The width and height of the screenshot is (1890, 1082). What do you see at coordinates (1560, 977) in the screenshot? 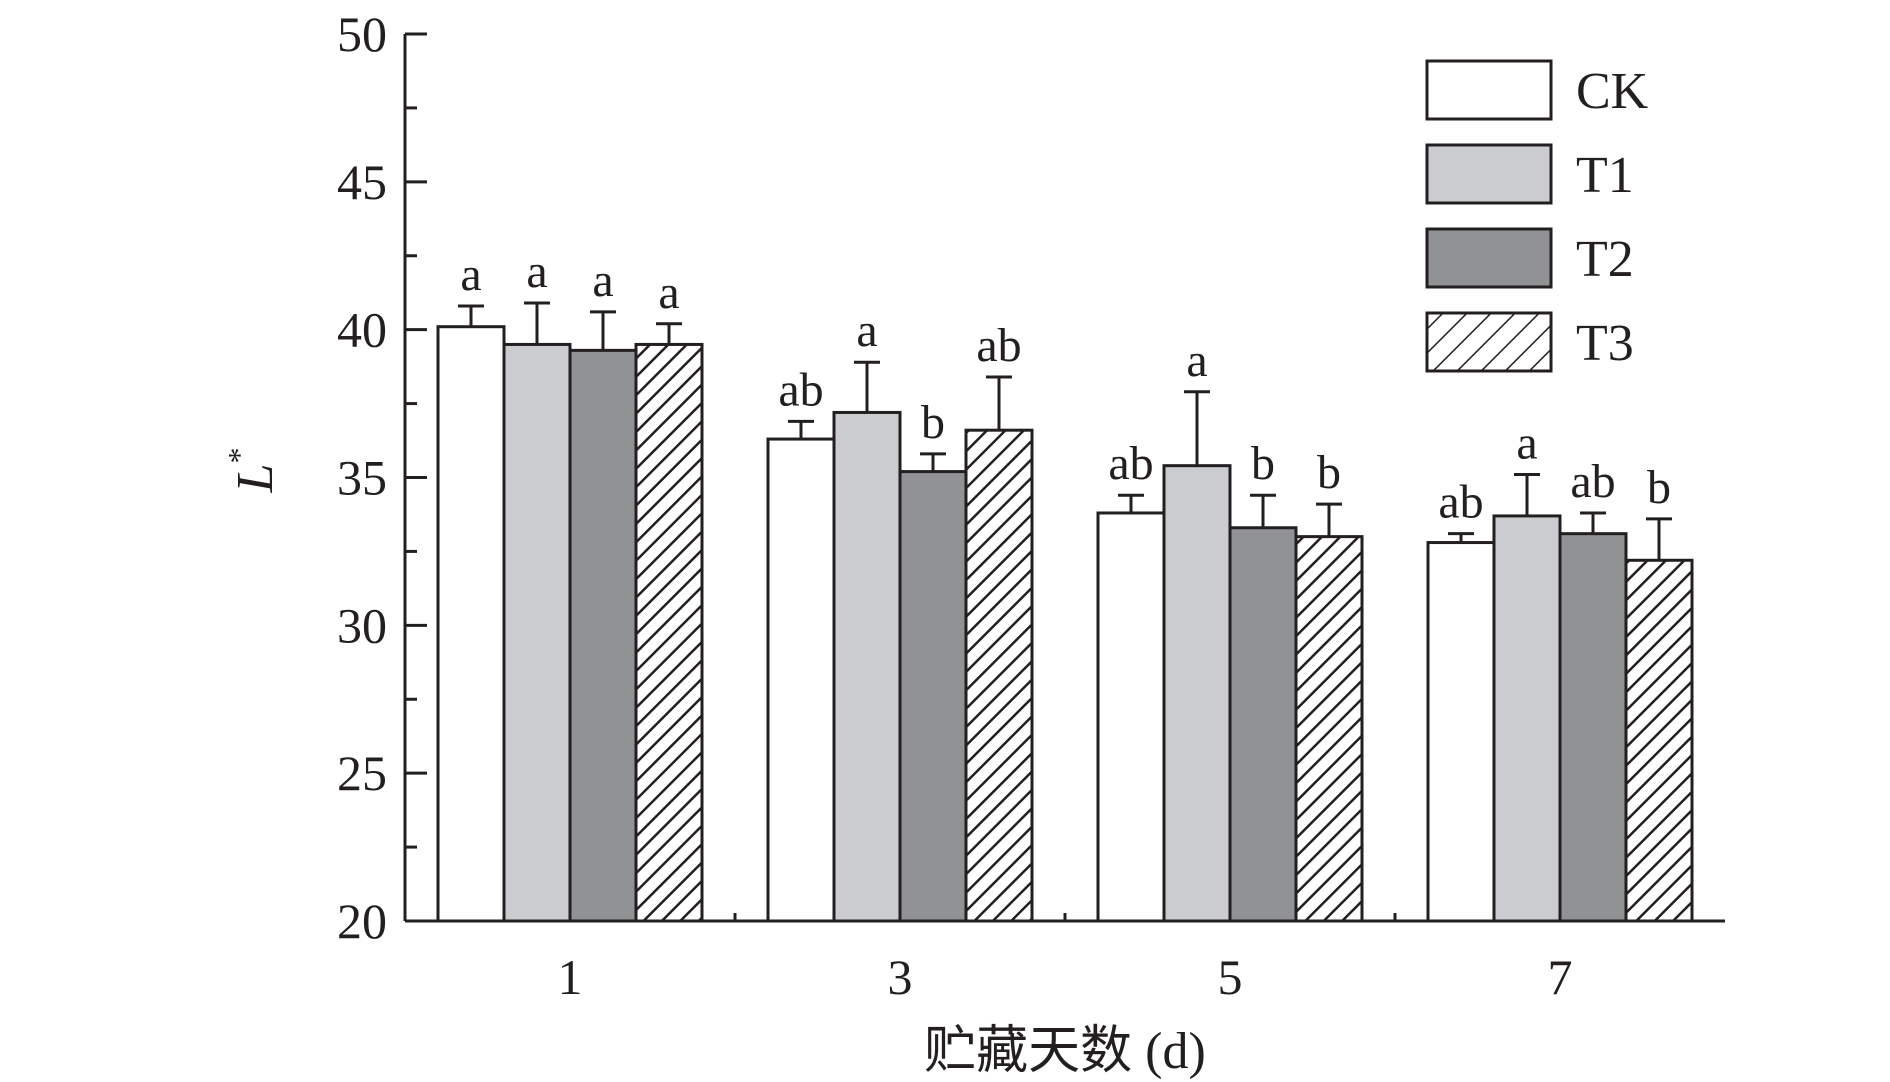
I see `x-tick-label-7: 7` at bounding box center [1560, 977].